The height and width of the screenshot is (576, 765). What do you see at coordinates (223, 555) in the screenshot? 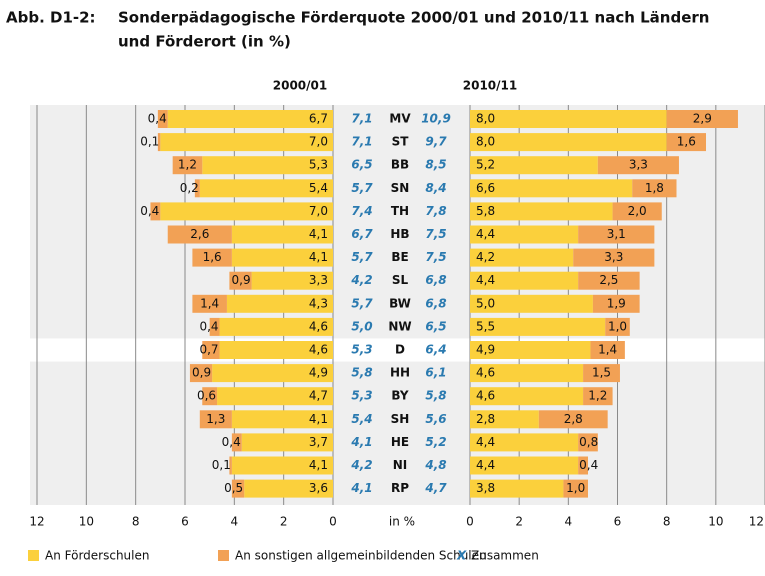
I see `legend-swatch` at bounding box center [223, 555].